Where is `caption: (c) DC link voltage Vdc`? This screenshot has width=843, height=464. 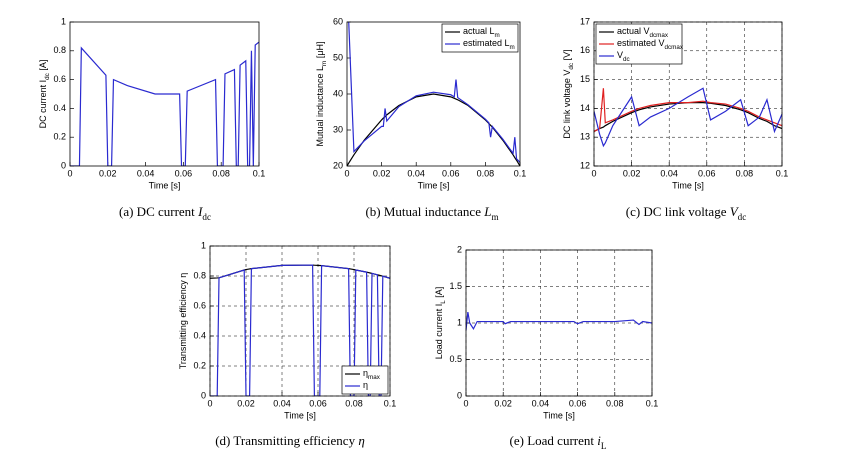 caption: (c) DC link voltage Vdc is located at coordinates (686, 213).